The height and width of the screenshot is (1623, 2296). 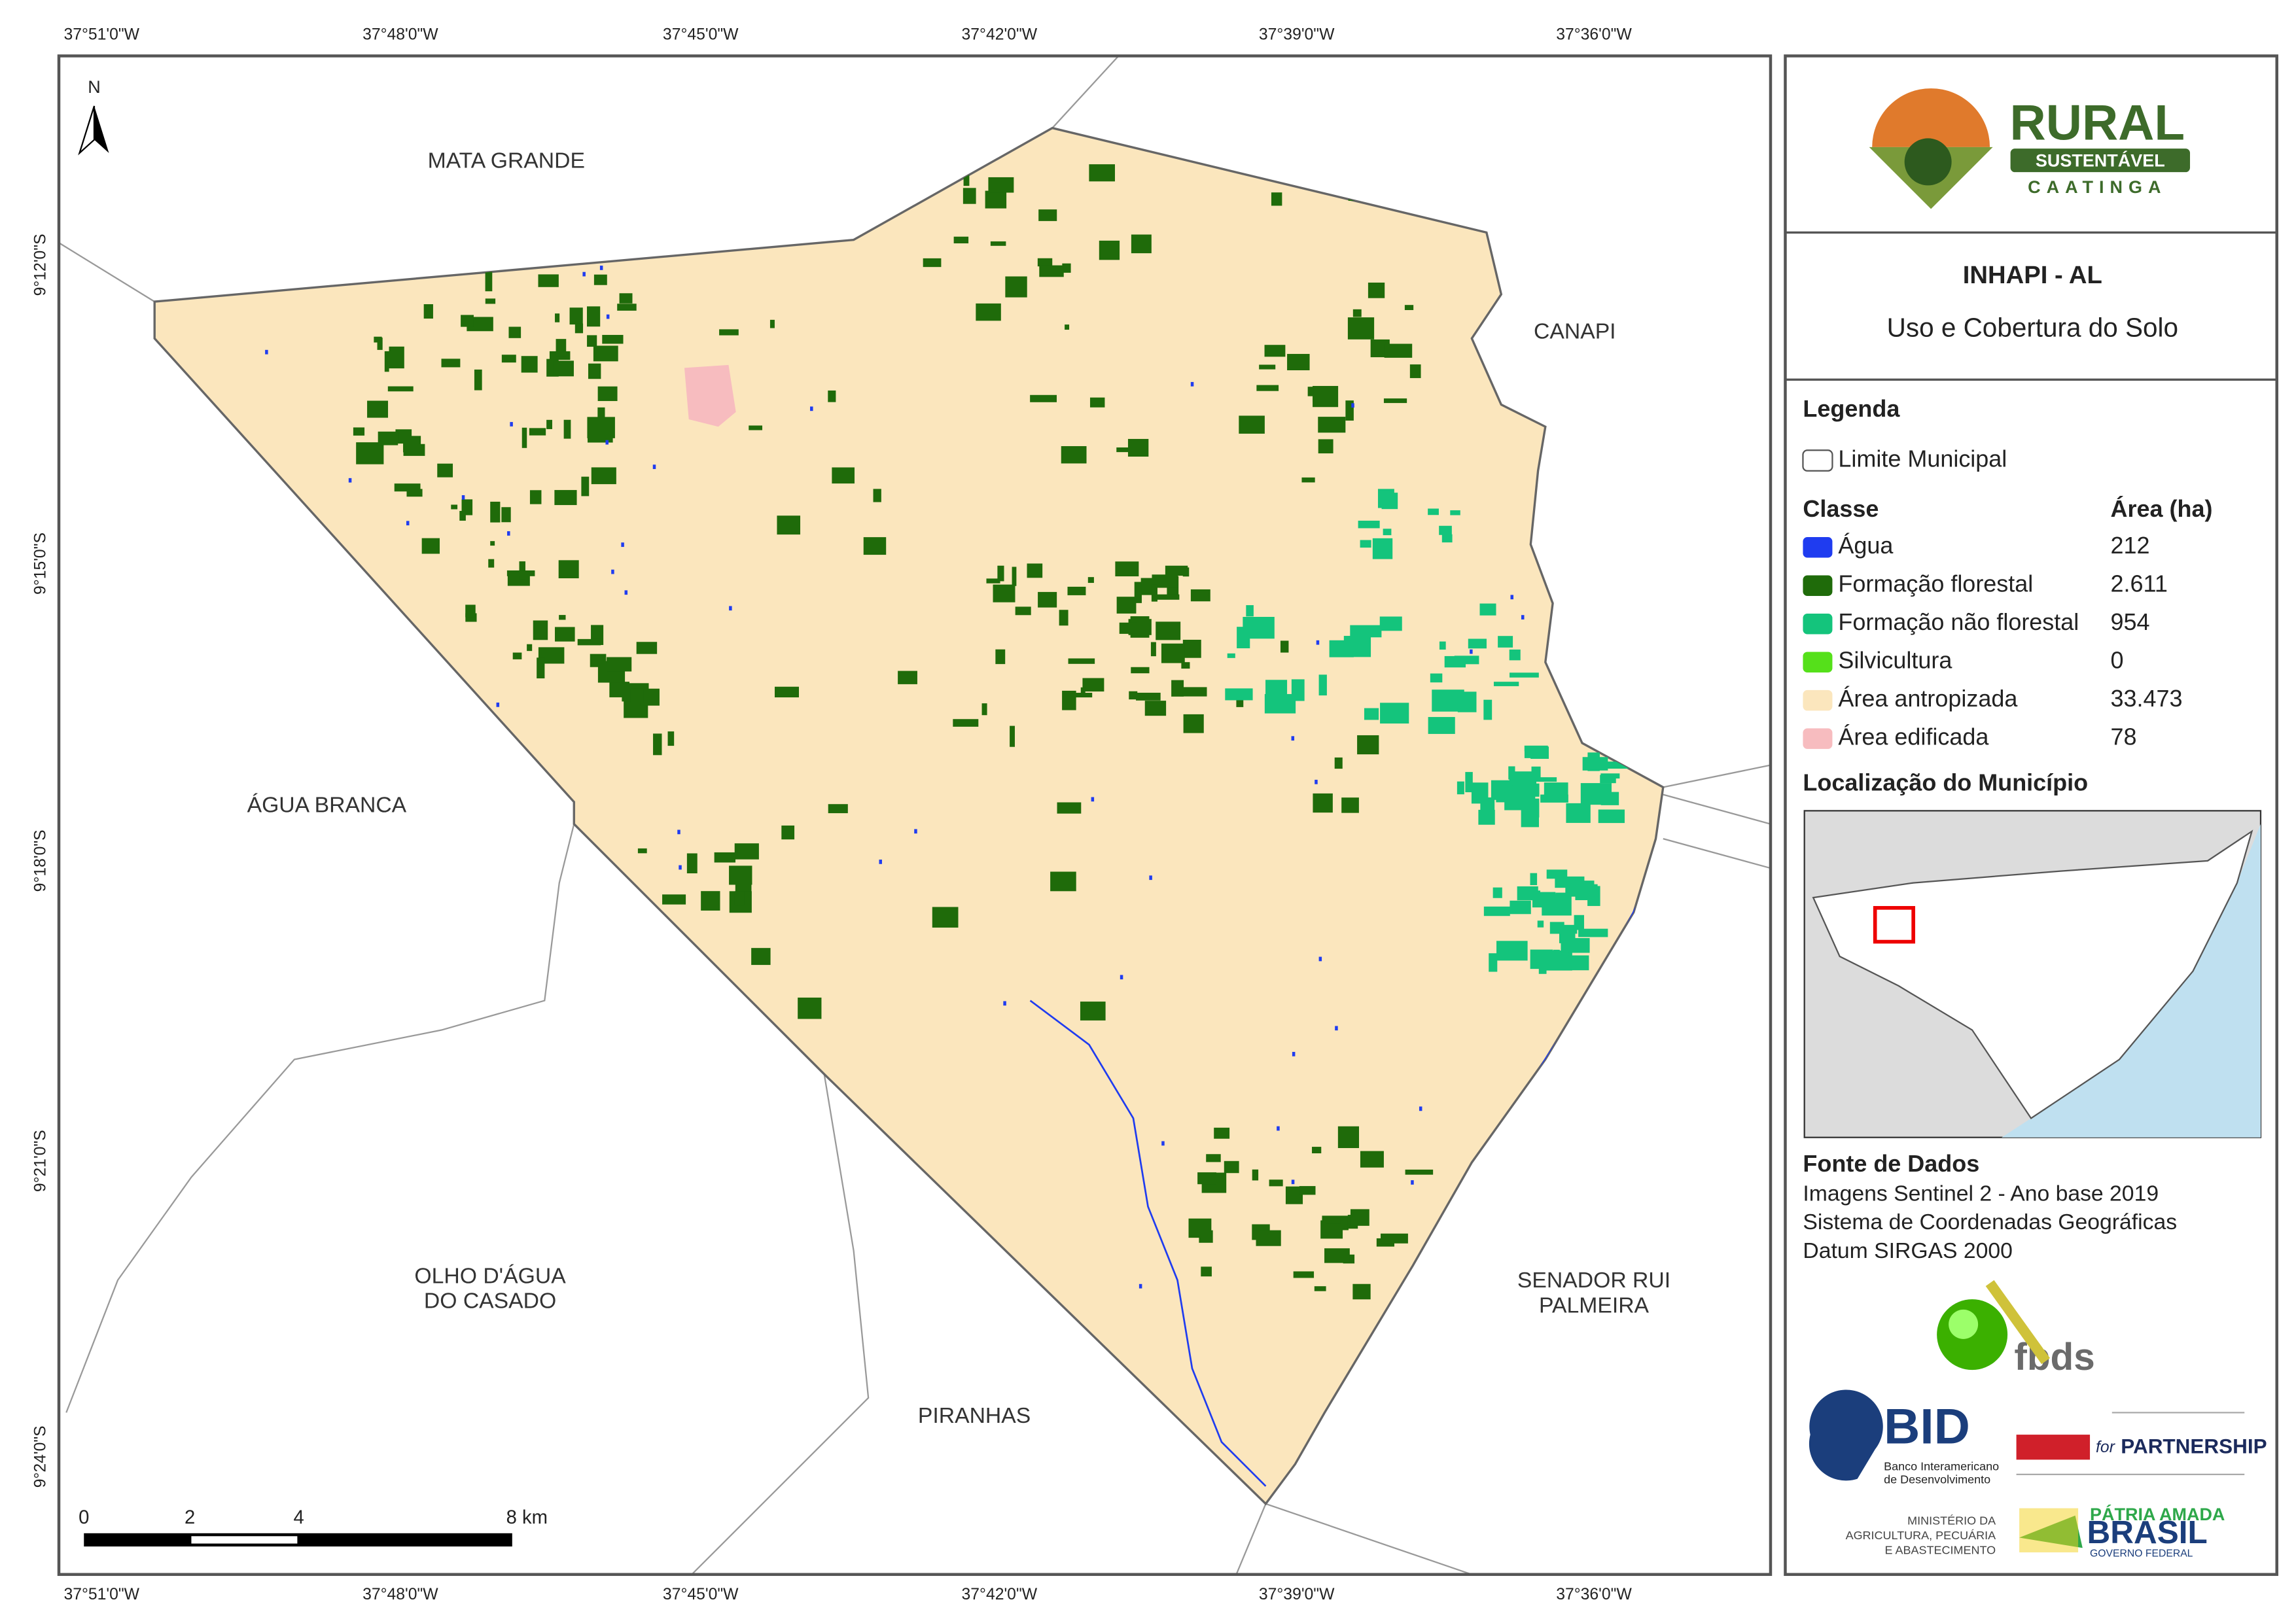 What do you see at coordinates (1297, 1595) in the screenshot?
I see `x-coord-label: 37°39'0"W` at bounding box center [1297, 1595].